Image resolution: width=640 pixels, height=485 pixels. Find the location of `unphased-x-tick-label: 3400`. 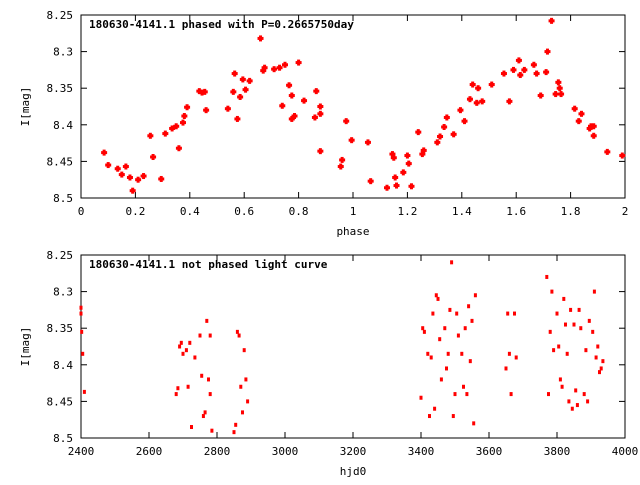

unphased-x-tick-label: 3400 is located at coordinates (421, 451).